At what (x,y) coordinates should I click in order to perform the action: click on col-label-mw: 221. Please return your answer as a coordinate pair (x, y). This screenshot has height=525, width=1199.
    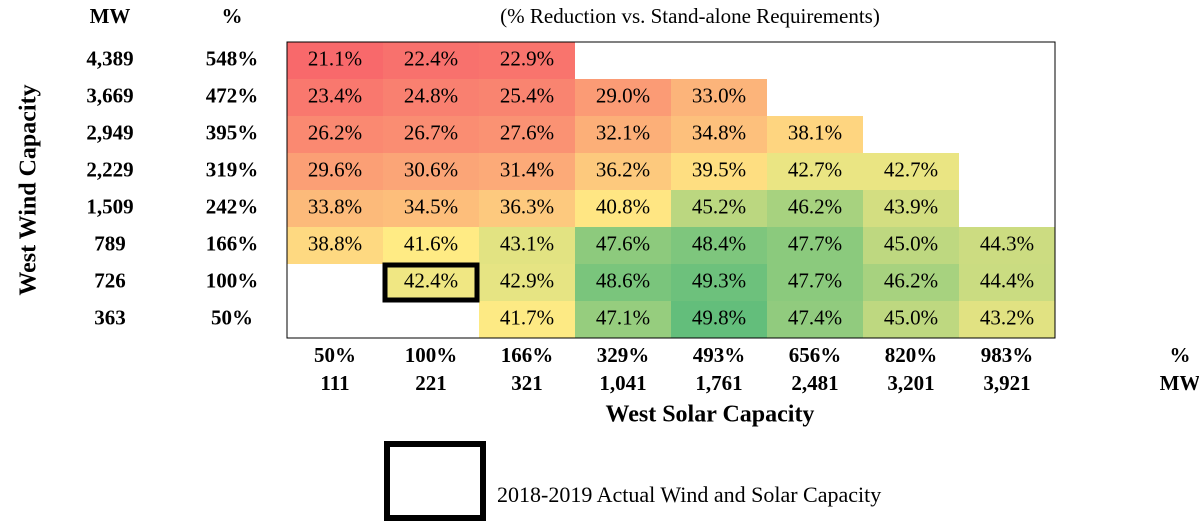
    Looking at the image, I should click on (431, 383).